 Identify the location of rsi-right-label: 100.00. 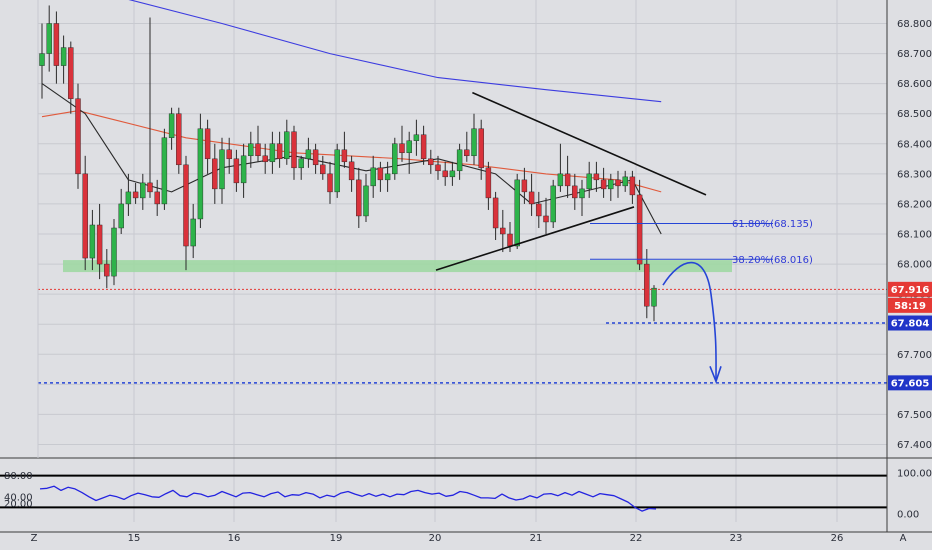
(914, 474).